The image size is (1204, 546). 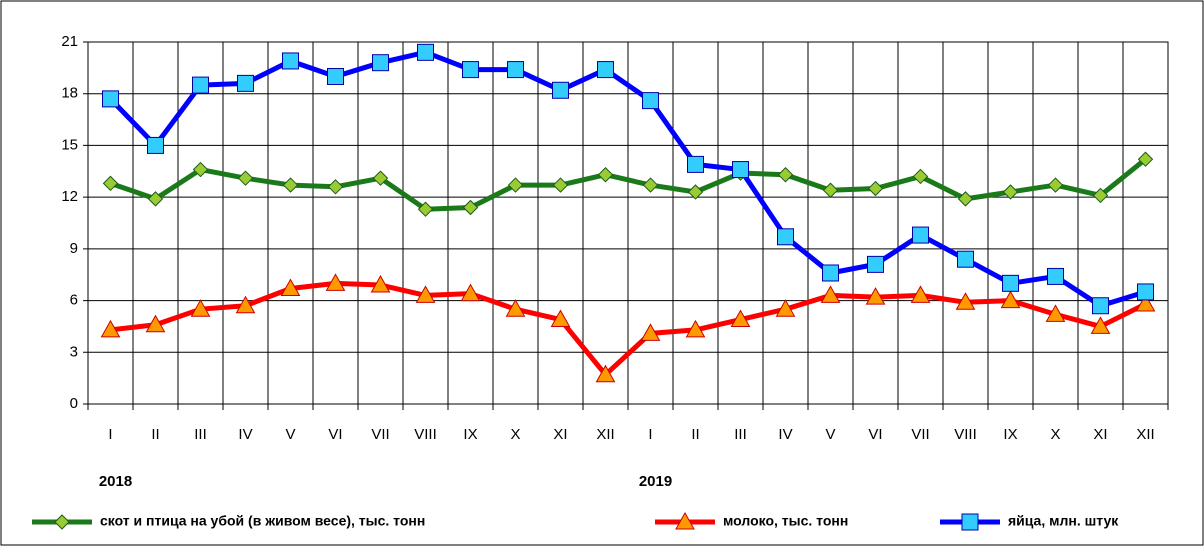 I want to click on legend-label: яйца, млн. штук, so click(x=1063, y=521).